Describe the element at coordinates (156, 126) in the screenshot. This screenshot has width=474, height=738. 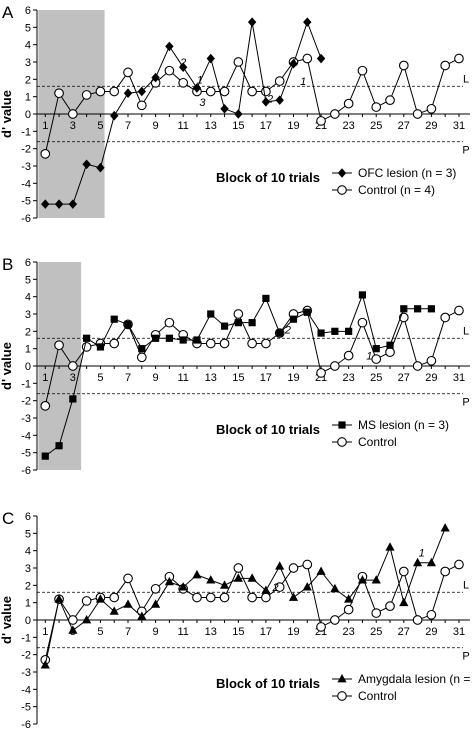
I see `x-tick-label: 9` at that location.